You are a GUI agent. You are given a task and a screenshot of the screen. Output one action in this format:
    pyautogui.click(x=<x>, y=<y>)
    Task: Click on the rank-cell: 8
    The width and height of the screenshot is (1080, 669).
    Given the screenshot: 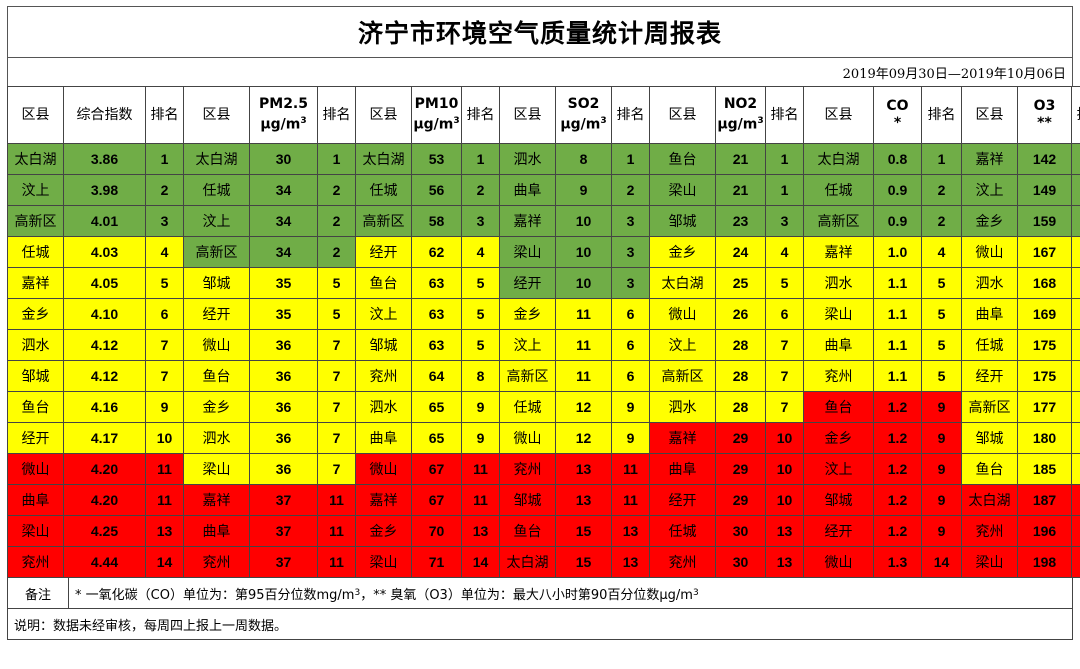 What is the action you would take?
    pyautogui.click(x=481, y=376)
    